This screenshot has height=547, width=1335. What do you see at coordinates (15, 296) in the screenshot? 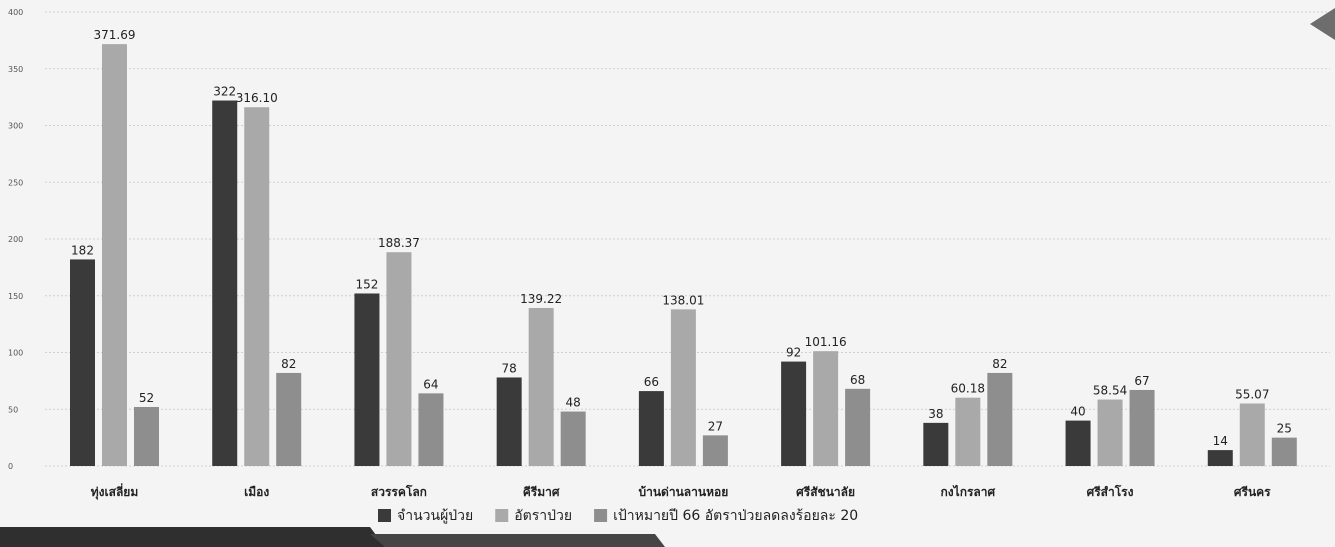
I see `y-tick-label: 150` at bounding box center [15, 296].